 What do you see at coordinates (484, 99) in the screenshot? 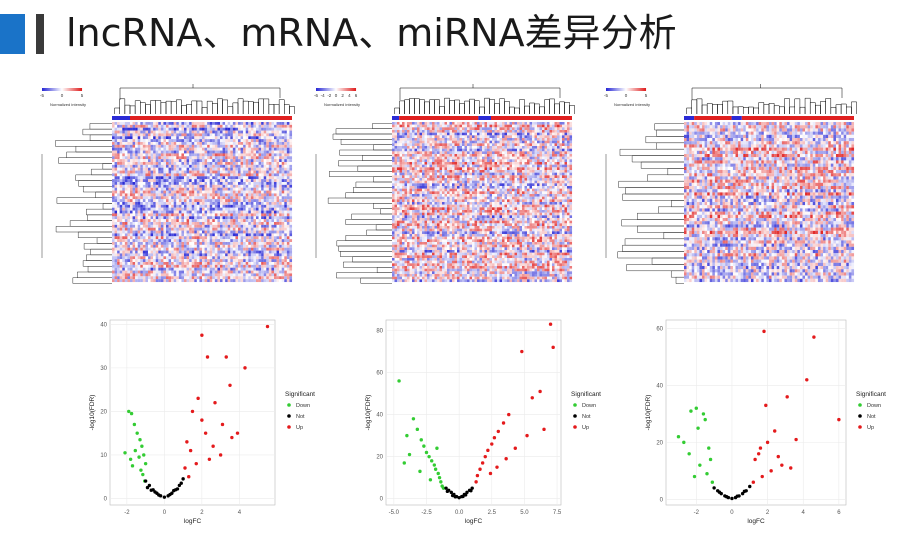
I see `column-dendrogram` at bounding box center [484, 99].